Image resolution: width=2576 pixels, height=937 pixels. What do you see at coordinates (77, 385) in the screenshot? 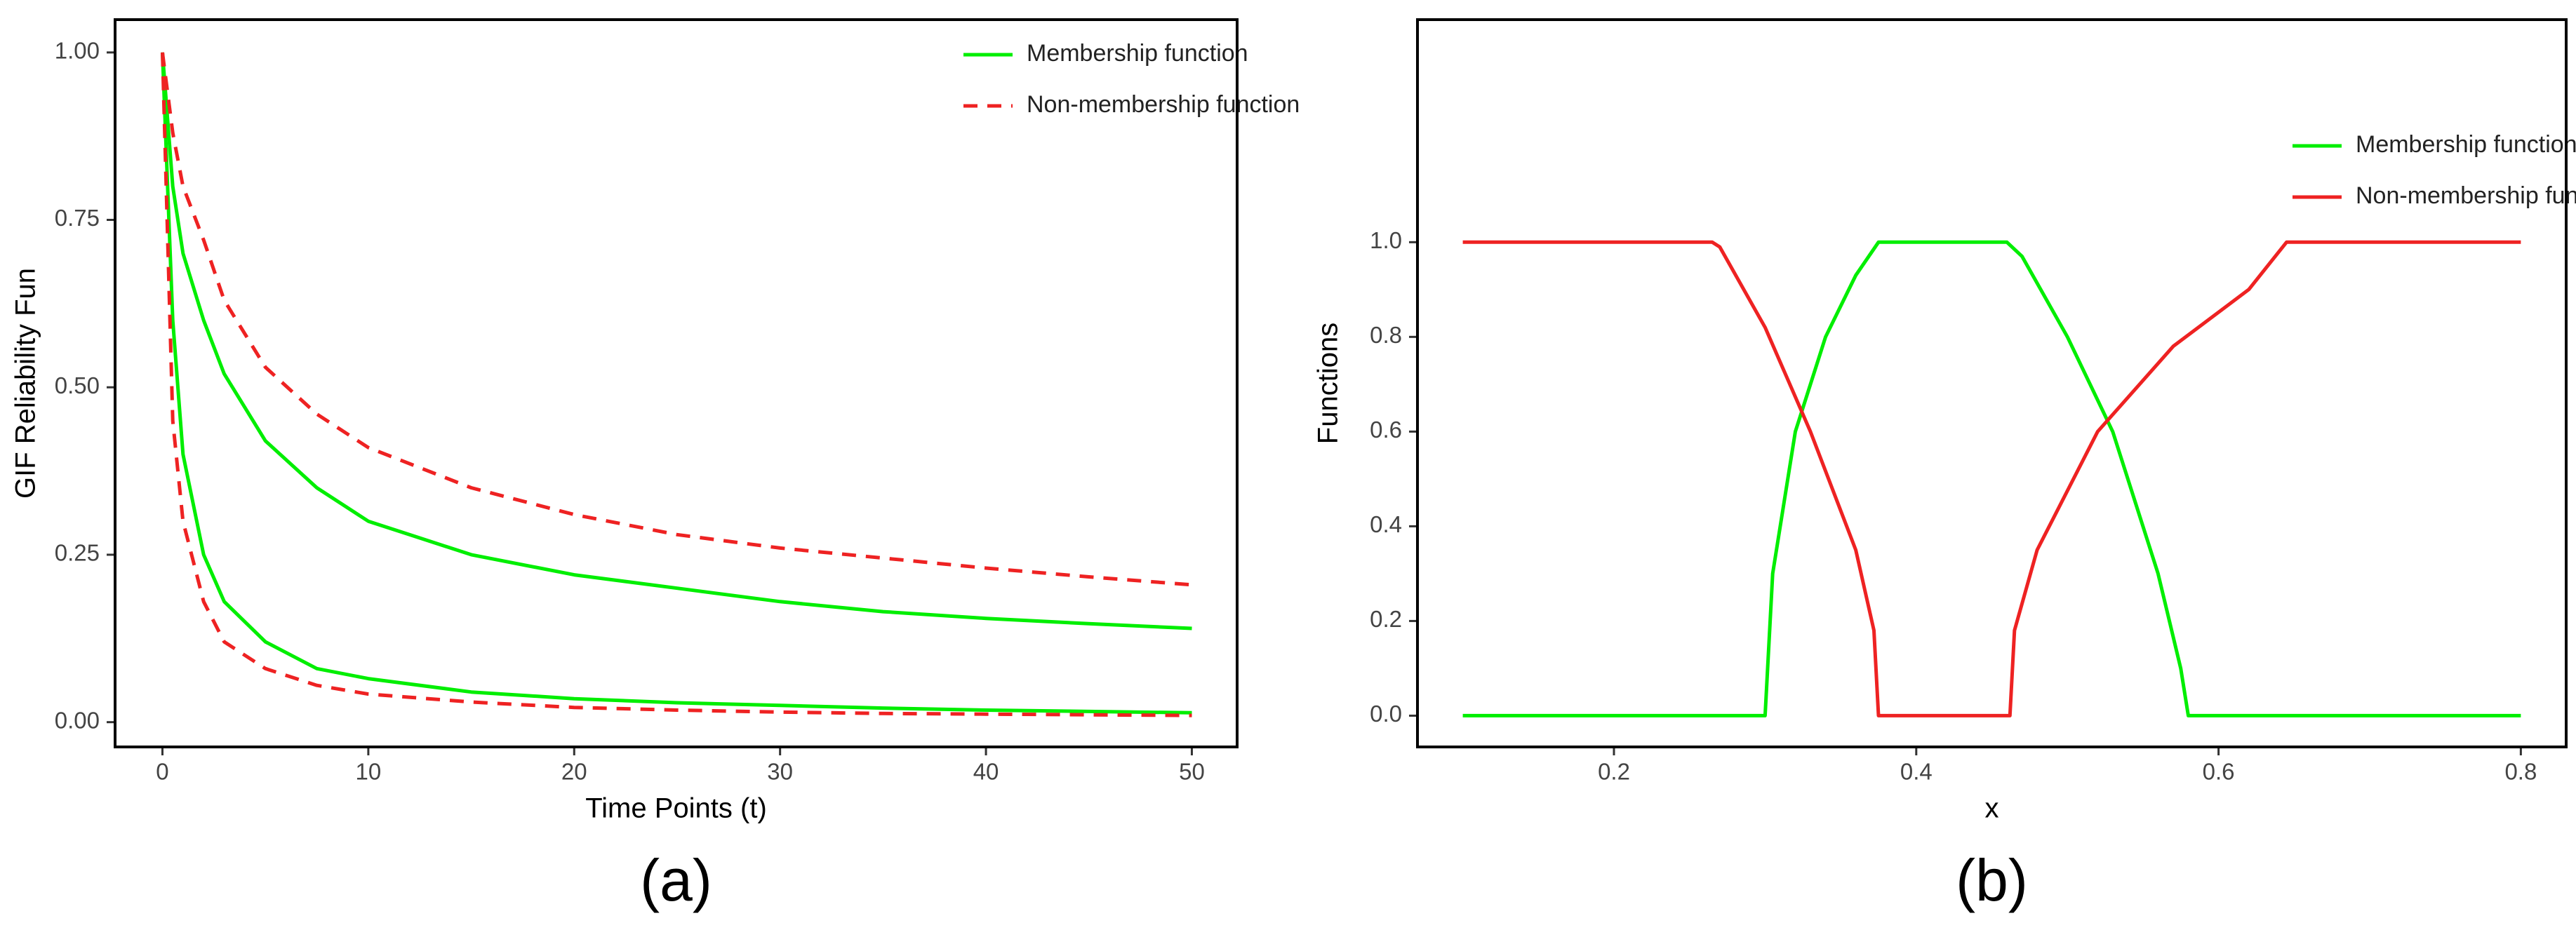
I see `y-tick-label: 0.50` at bounding box center [77, 385].